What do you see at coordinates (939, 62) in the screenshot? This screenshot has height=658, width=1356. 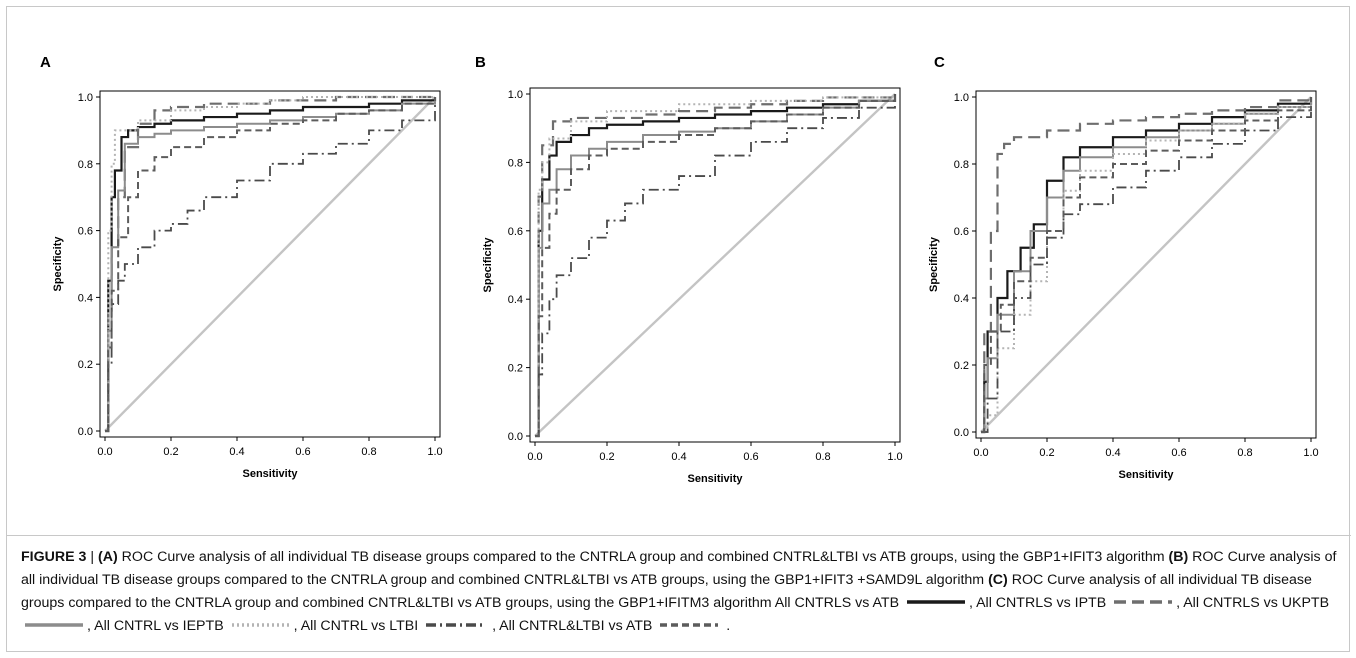 I see `panel-letter: C` at bounding box center [939, 62].